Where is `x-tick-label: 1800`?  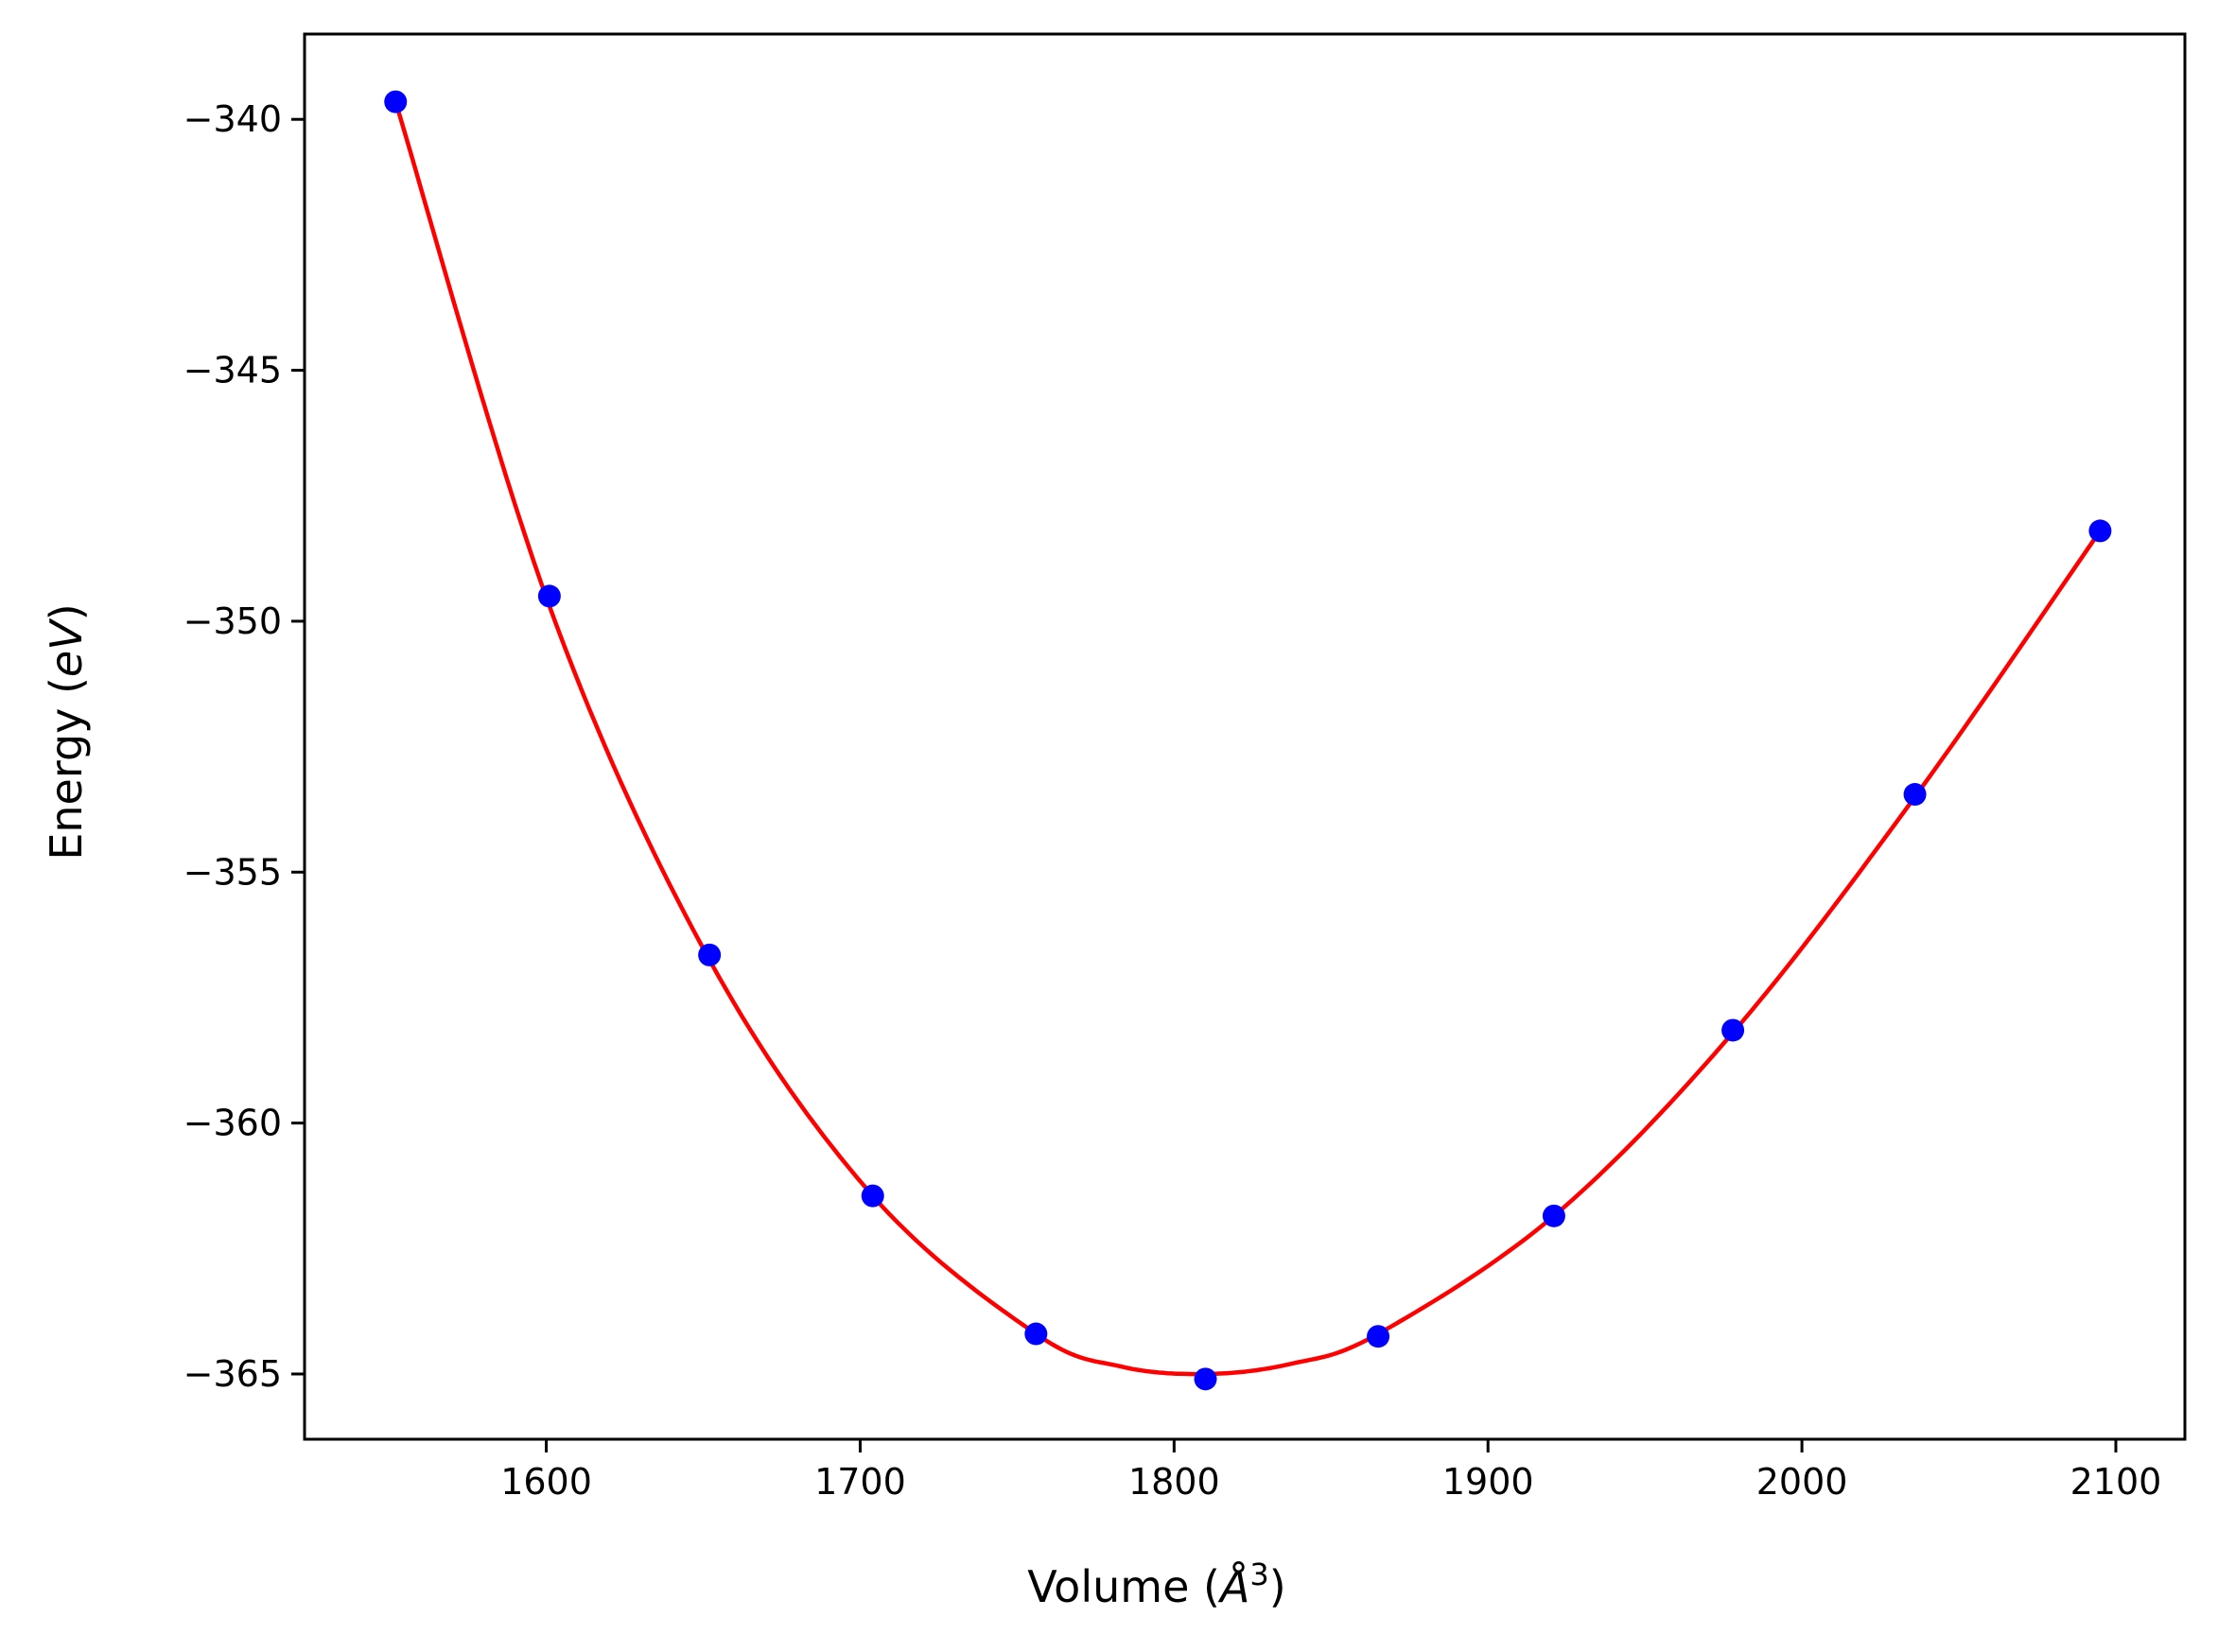
x-tick-label: 1800 is located at coordinates (1174, 1482).